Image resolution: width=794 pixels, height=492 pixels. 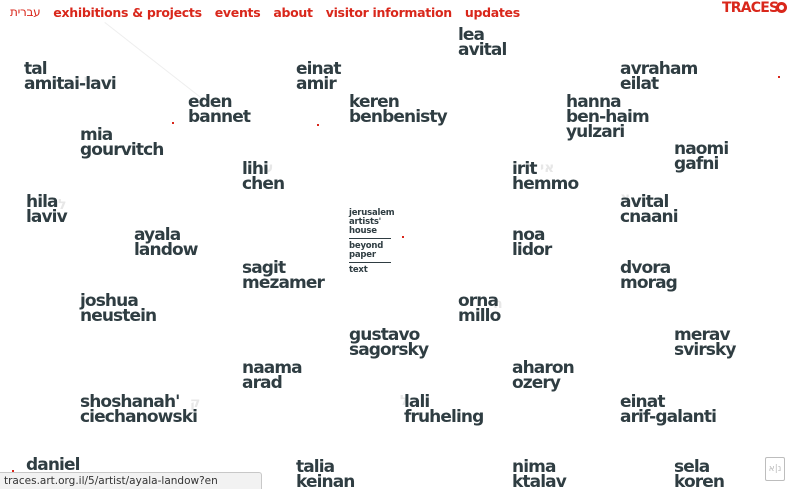 I want to click on artist-link-eden-bannet: eden bannet, so click(x=219, y=109).